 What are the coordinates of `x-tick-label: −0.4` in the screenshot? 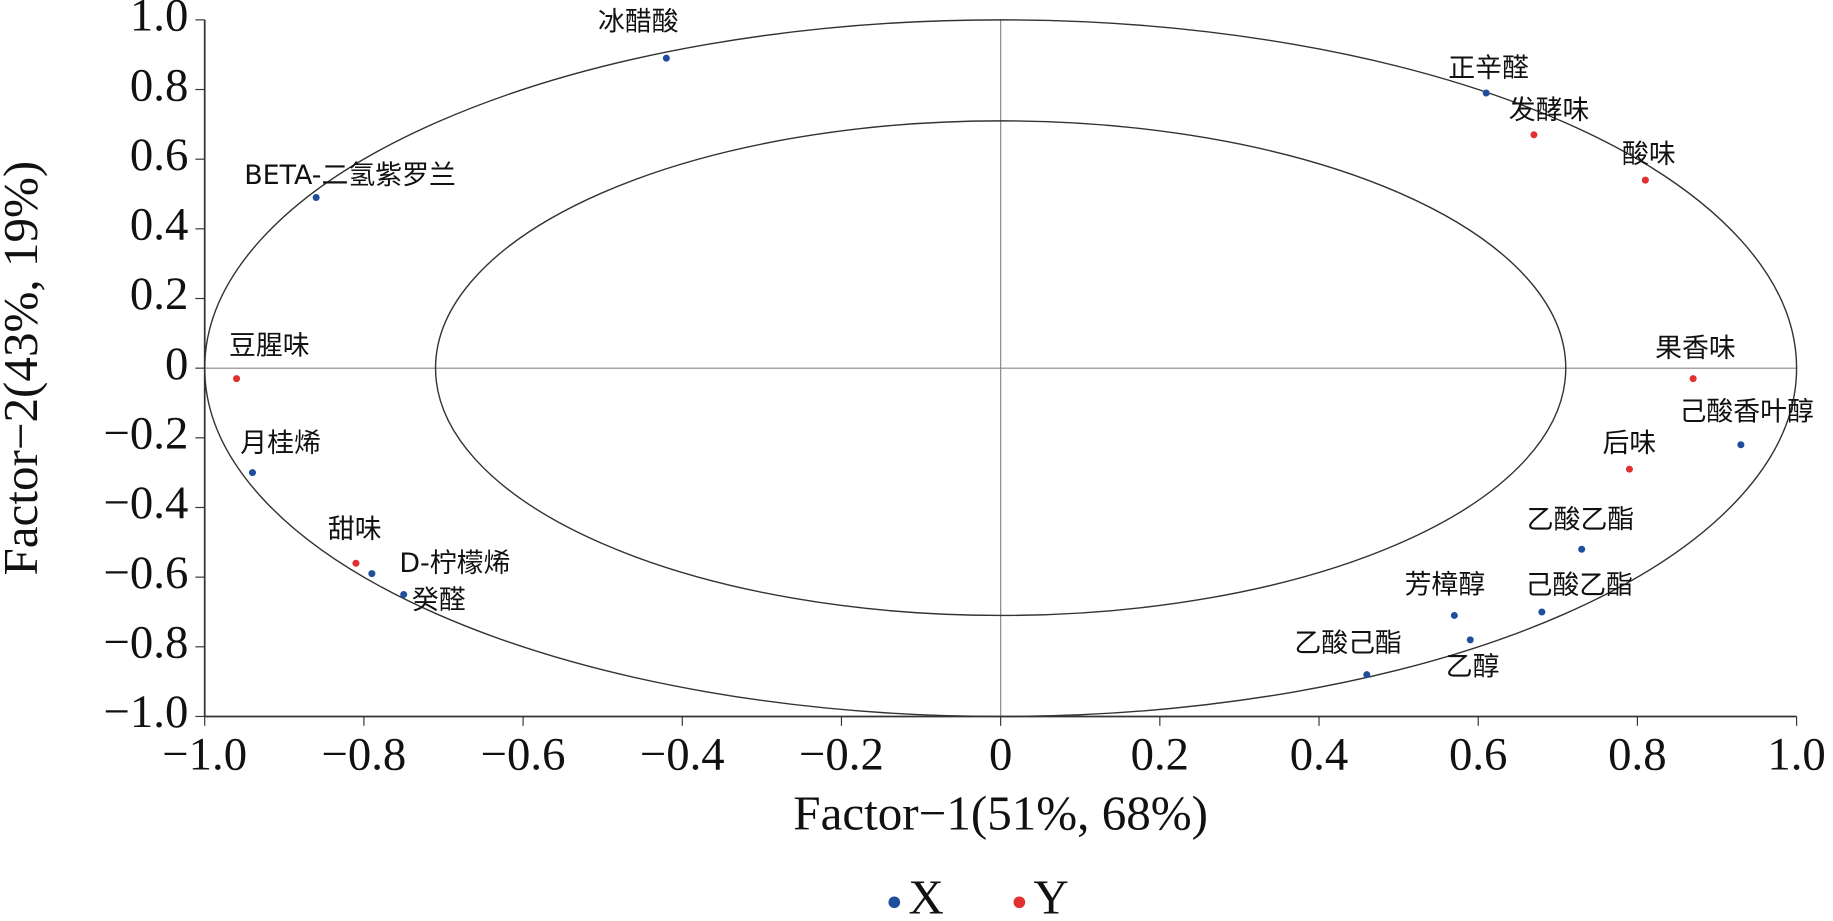 It's located at (682, 754).